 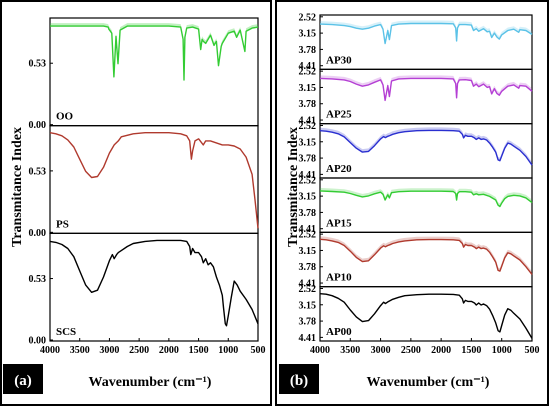 What do you see at coordinates (308, 34) in the screenshot?
I see `y-tick-label-ap30-1: 3.15` at bounding box center [308, 34].